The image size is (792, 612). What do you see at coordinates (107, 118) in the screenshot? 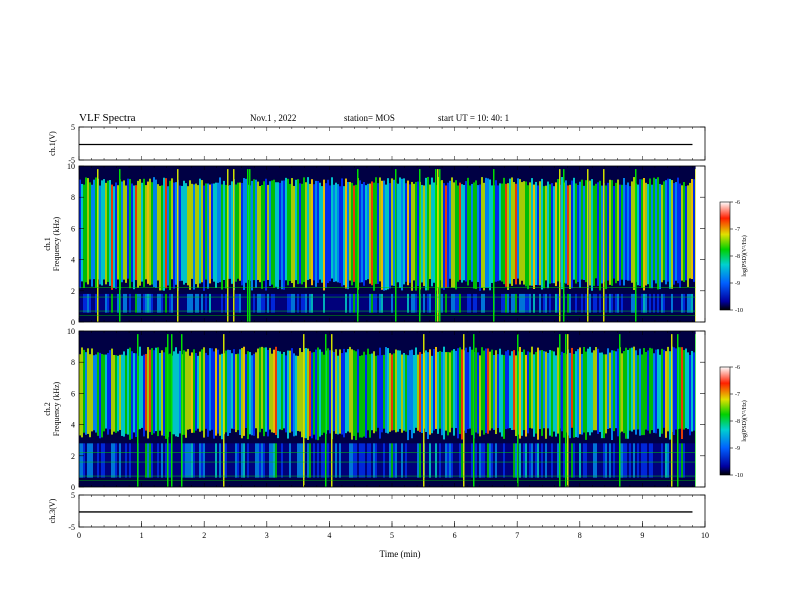
I see `figure-title: VLF Spectra` at bounding box center [107, 118].